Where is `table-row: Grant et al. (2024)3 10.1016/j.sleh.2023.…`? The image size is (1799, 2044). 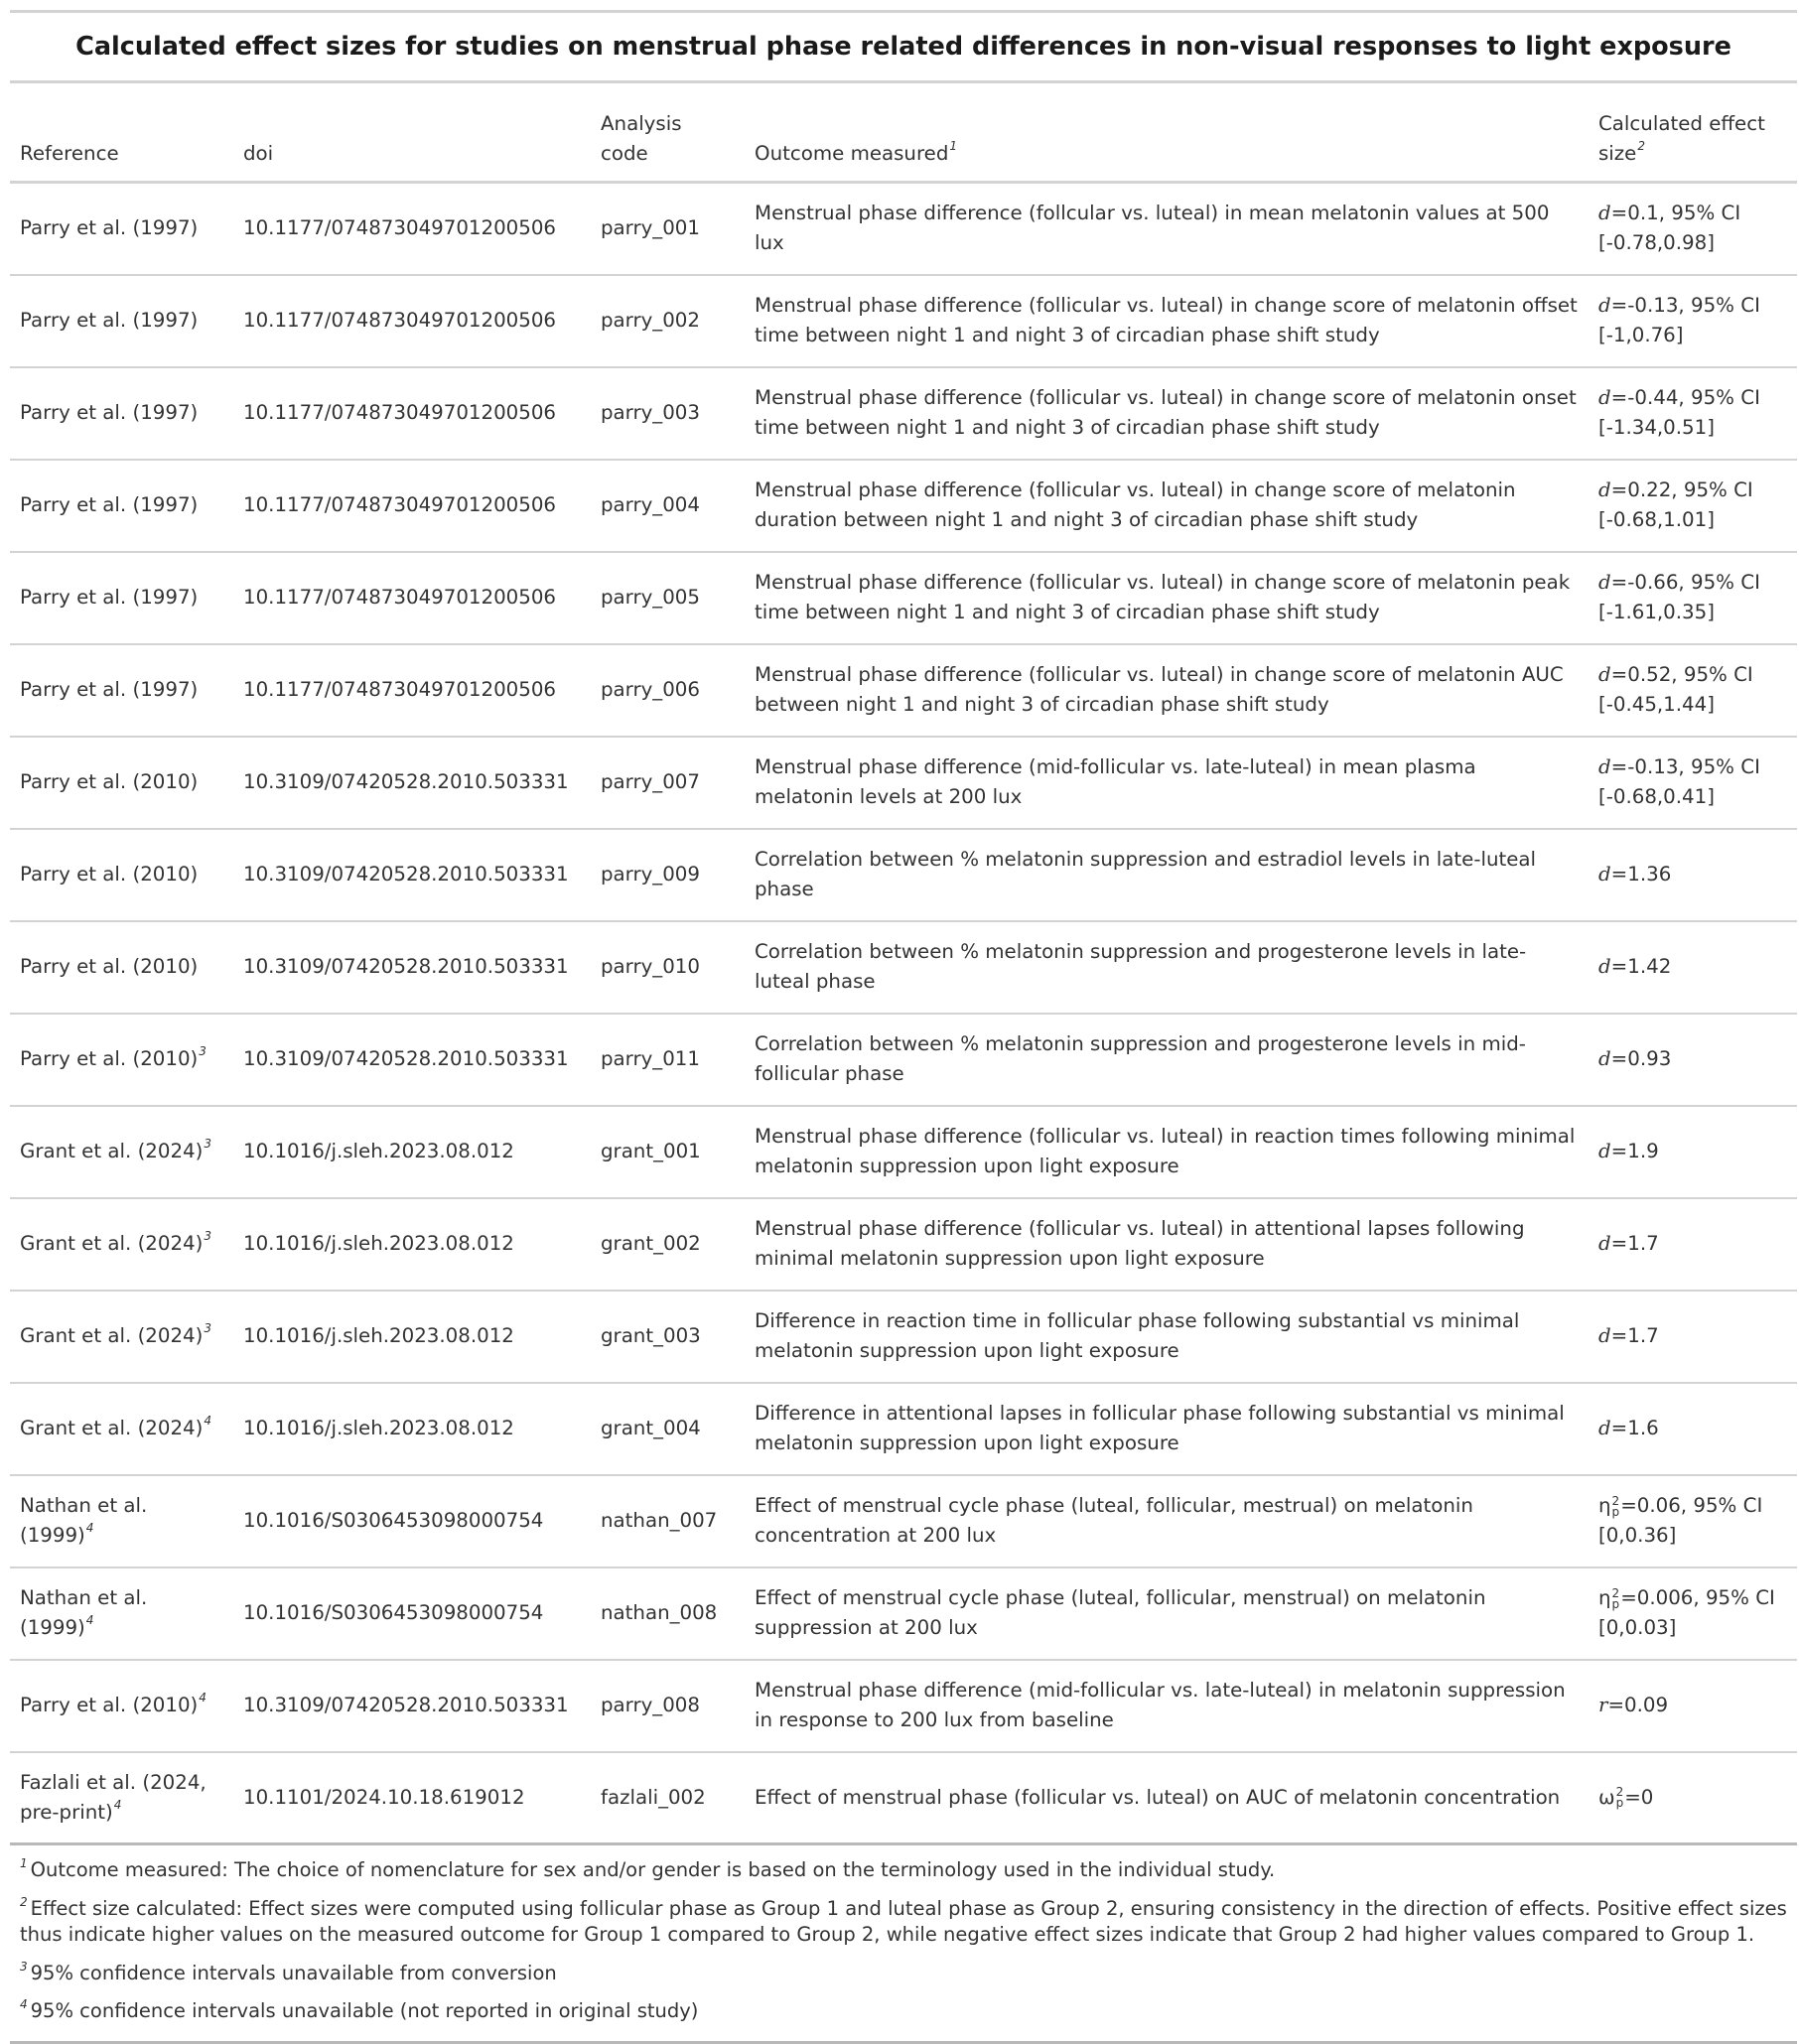 table-row: Grant et al. (2024)3 10.1016/j.sleh.2023.… is located at coordinates (903, 1245).